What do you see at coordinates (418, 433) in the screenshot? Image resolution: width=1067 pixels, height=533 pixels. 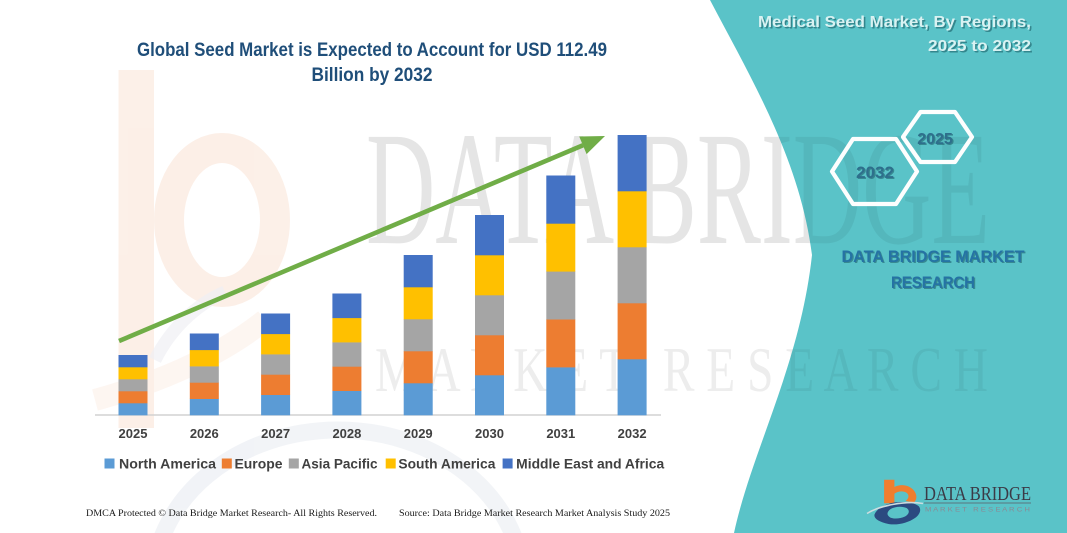 I see `svg-text: 2029` at bounding box center [418, 433].